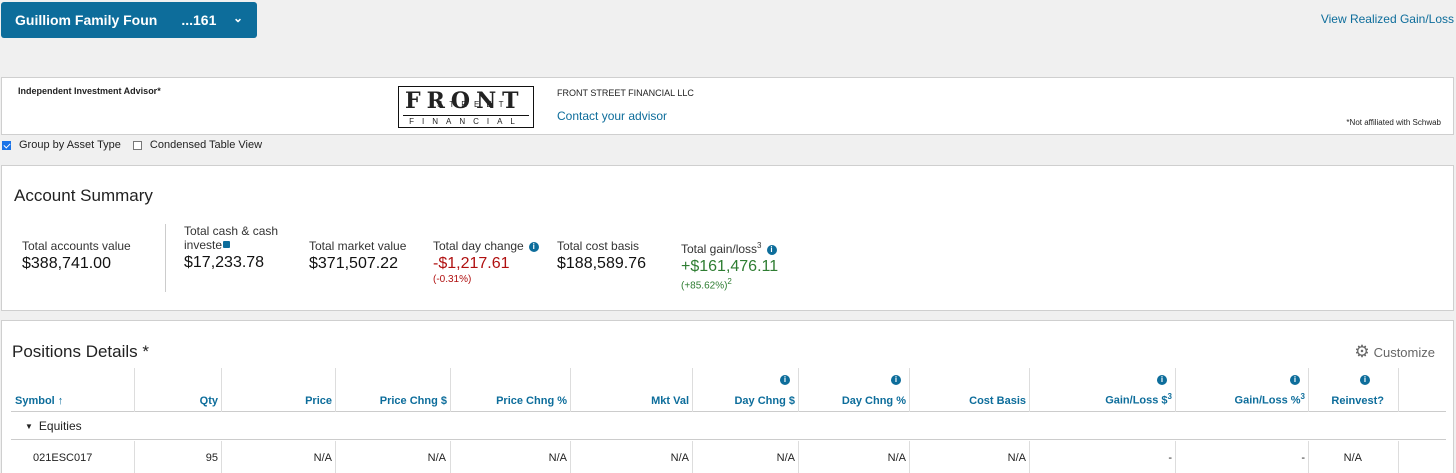  What do you see at coordinates (6, 145) in the screenshot?
I see `checkbox-checked` at bounding box center [6, 145].